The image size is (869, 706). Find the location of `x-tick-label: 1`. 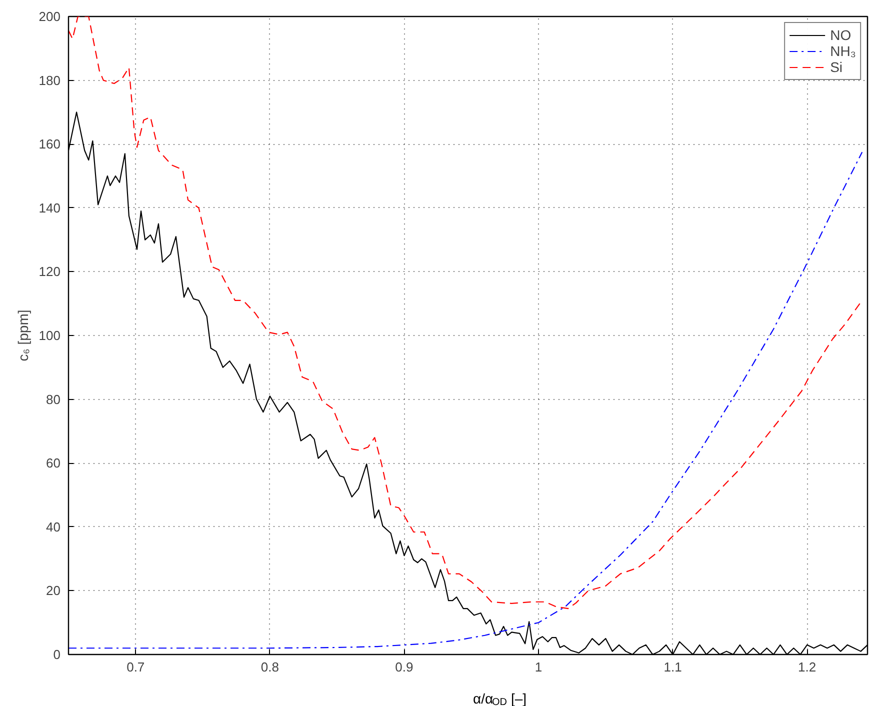

x-tick-label: 1 is located at coordinates (538, 667).